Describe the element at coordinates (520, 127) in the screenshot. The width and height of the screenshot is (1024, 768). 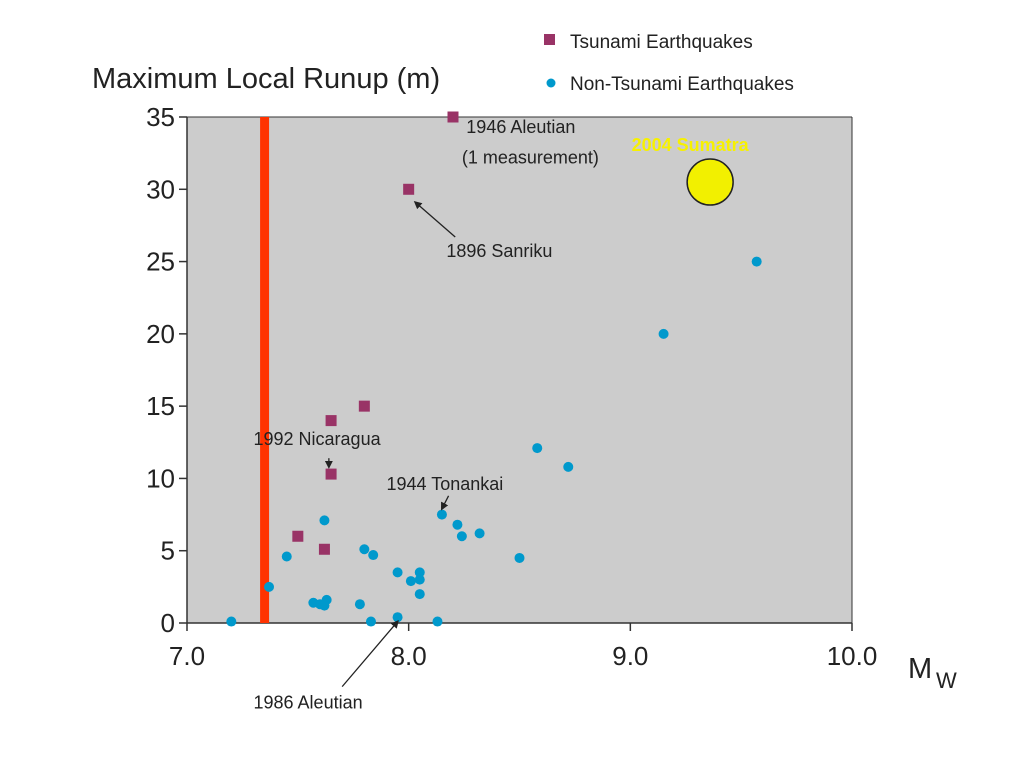
I see `annotation-label: 1946 Aleutian` at that location.